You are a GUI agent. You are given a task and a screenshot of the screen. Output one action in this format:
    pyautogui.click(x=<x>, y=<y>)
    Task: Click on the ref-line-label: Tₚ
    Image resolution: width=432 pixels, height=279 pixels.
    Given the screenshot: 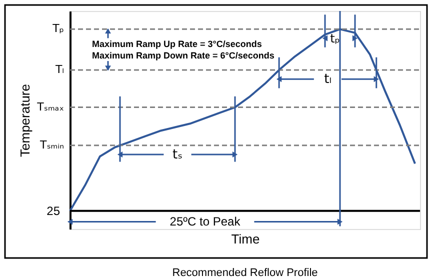 What is the action you would take?
    pyautogui.click(x=58, y=29)
    